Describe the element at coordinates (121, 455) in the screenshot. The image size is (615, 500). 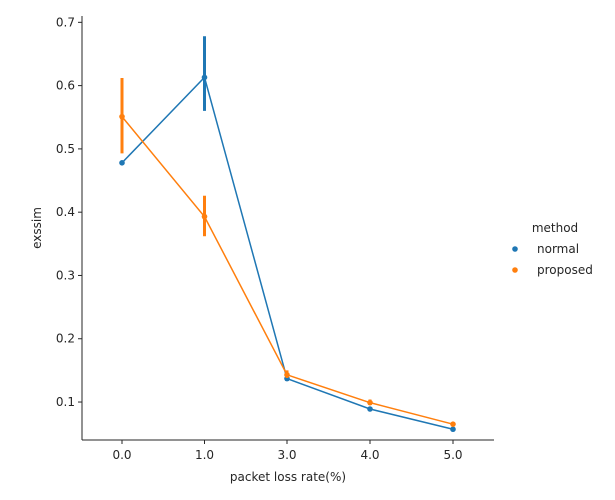
I see `x-tick-label: 0.0` at that location.